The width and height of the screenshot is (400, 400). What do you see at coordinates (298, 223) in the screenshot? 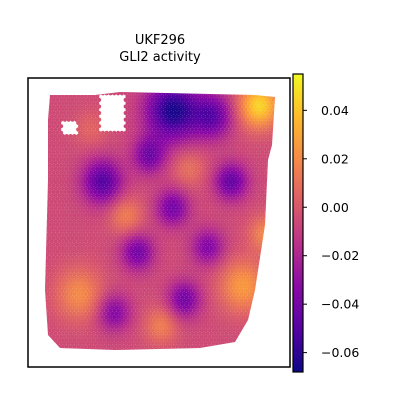
I see `colorbar` at bounding box center [298, 223].